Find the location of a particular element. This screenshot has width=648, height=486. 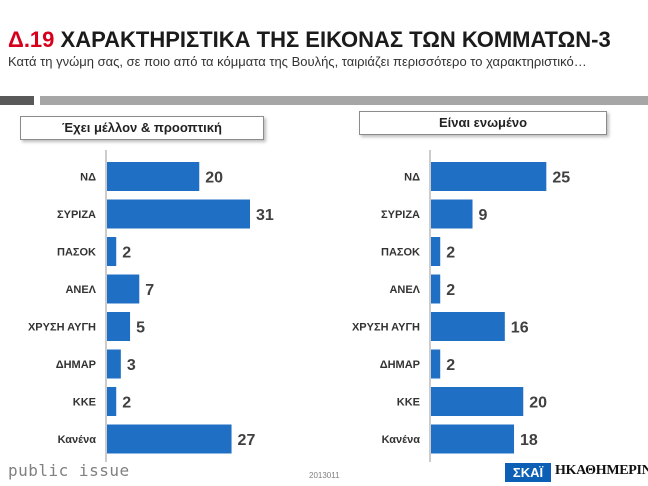

value-label: 27 is located at coordinates (247, 440).